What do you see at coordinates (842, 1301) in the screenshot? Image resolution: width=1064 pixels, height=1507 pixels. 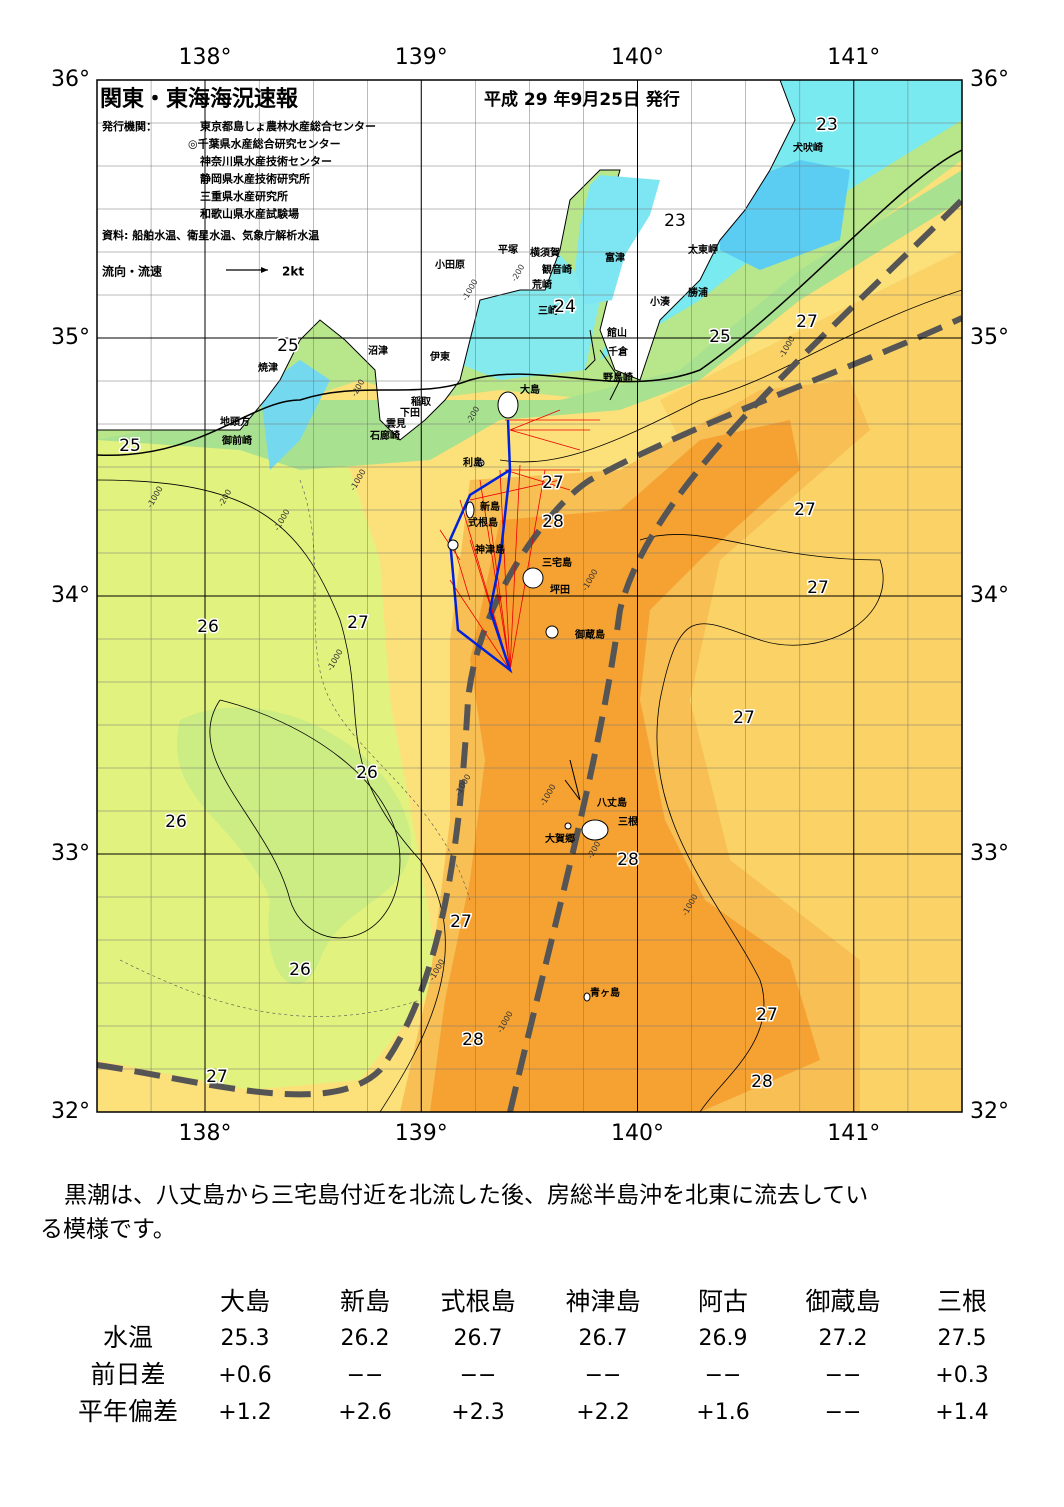 I see `table-header: 御蔵島` at bounding box center [842, 1301].